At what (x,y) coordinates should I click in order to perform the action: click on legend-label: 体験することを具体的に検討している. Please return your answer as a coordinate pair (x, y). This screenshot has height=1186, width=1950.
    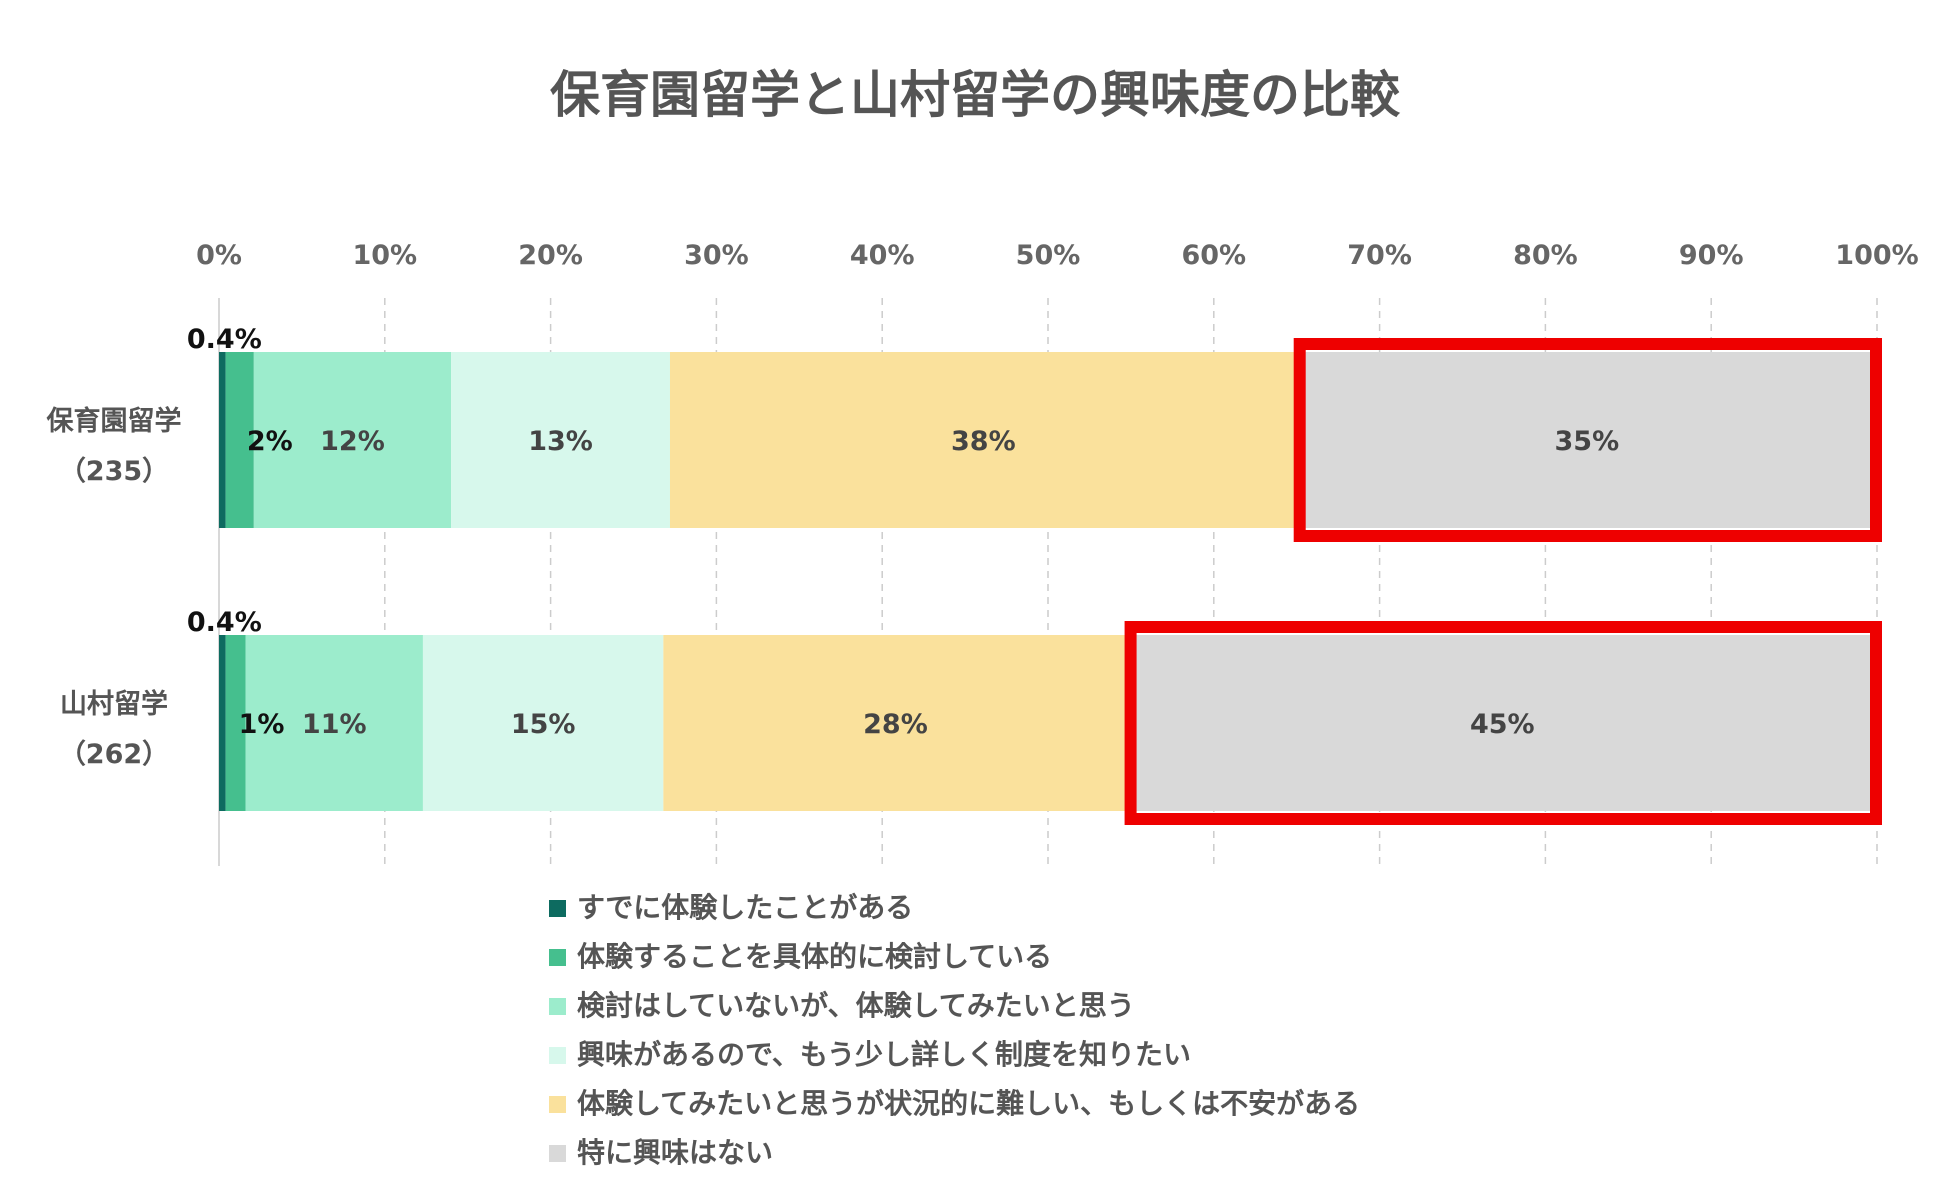
    Looking at the image, I should click on (814, 956).